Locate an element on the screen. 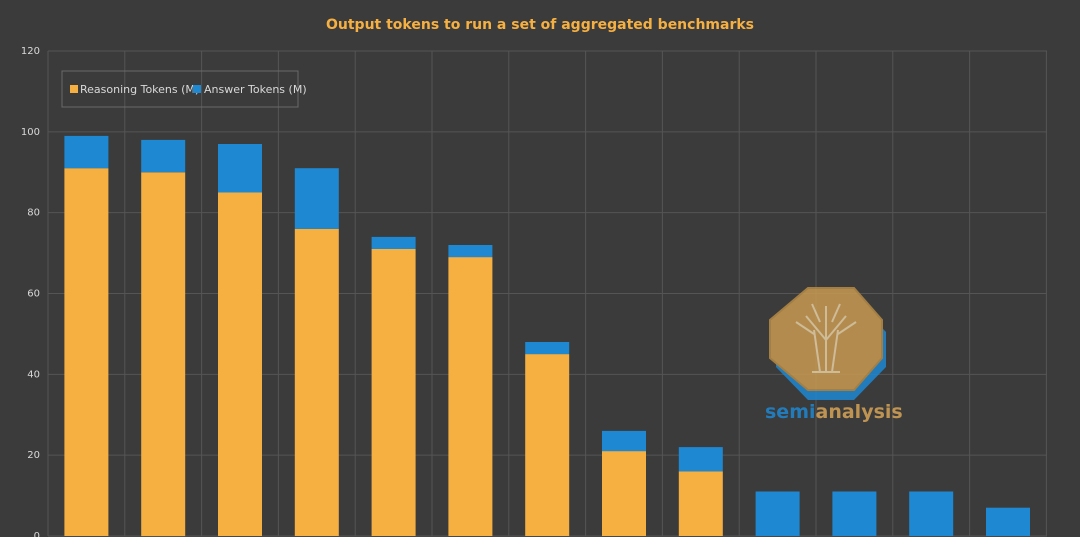 Image resolution: width=1080 pixels, height=537 pixels. y-tick-label: 60 is located at coordinates (33, 294).